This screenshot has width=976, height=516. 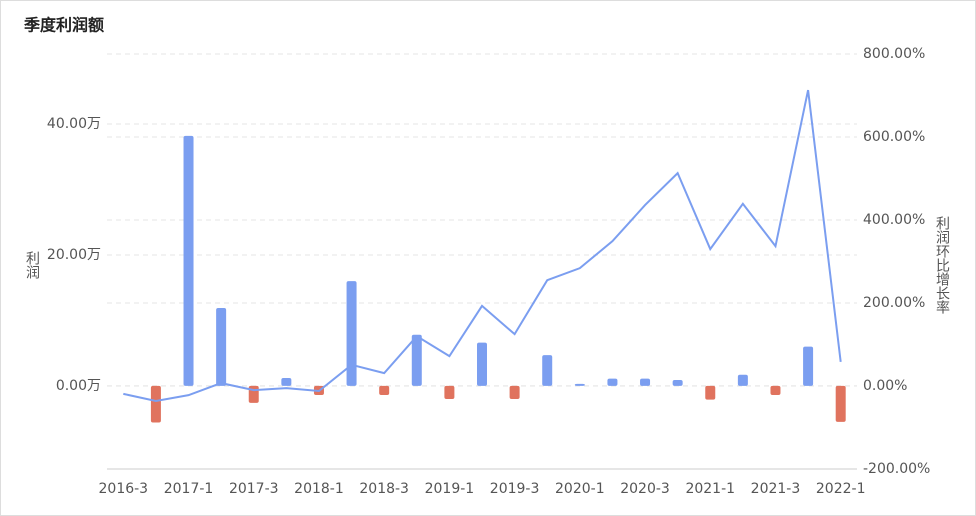 What do you see at coordinates (776, 489) in the screenshot?
I see `x-tick-label: 2021-3` at bounding box center [776, 489].